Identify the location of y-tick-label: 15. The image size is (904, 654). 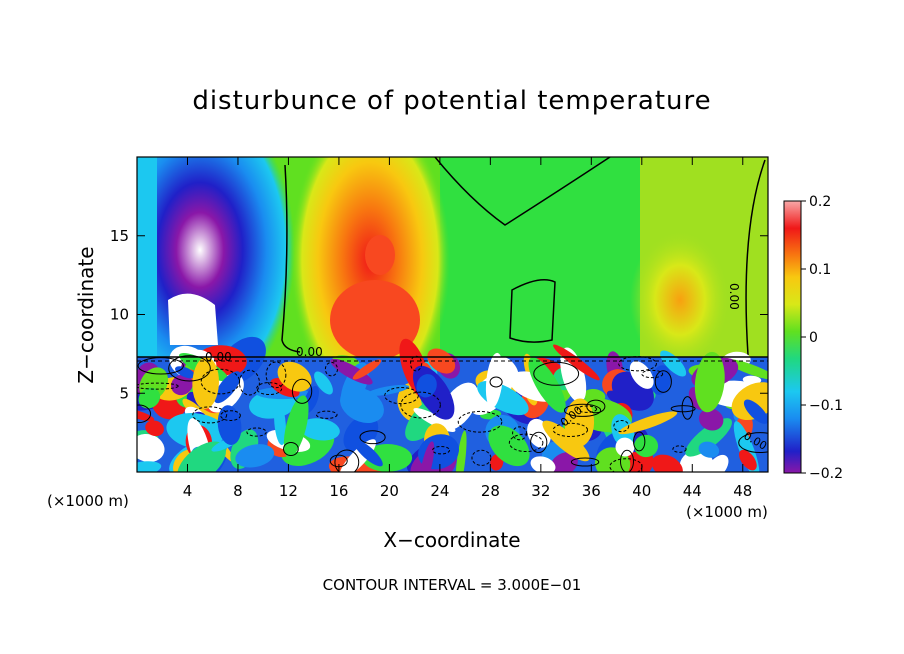
(119, 236).